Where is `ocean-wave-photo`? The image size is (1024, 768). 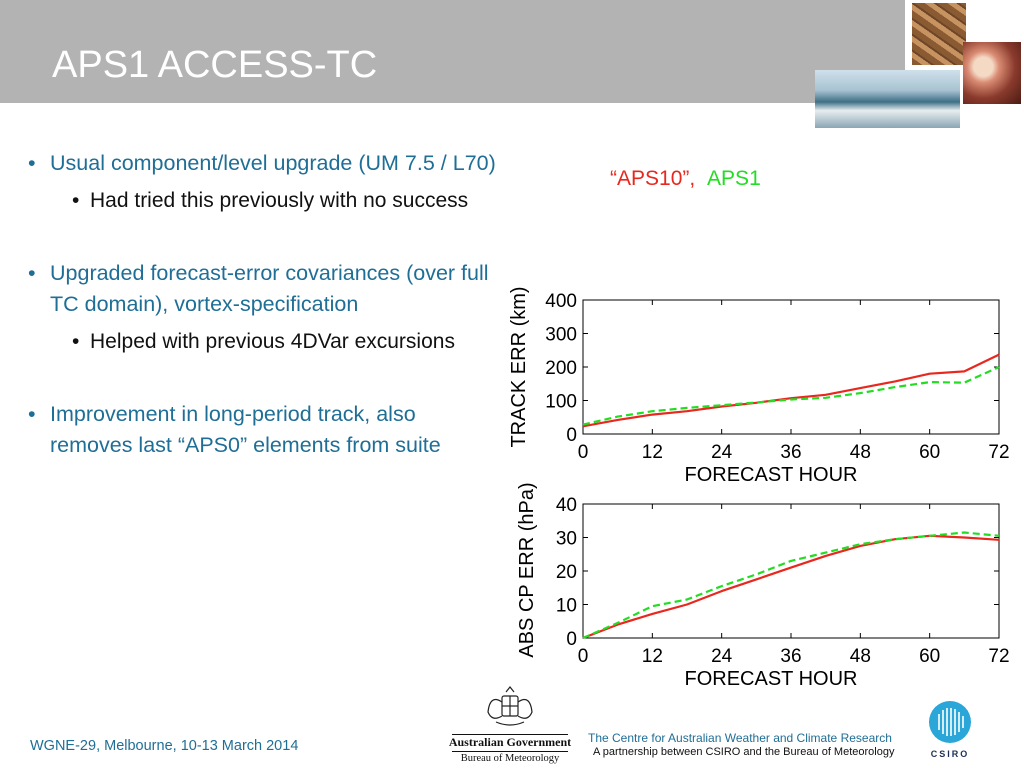 ocean-wave-photo is located at coordinates (887, 99).